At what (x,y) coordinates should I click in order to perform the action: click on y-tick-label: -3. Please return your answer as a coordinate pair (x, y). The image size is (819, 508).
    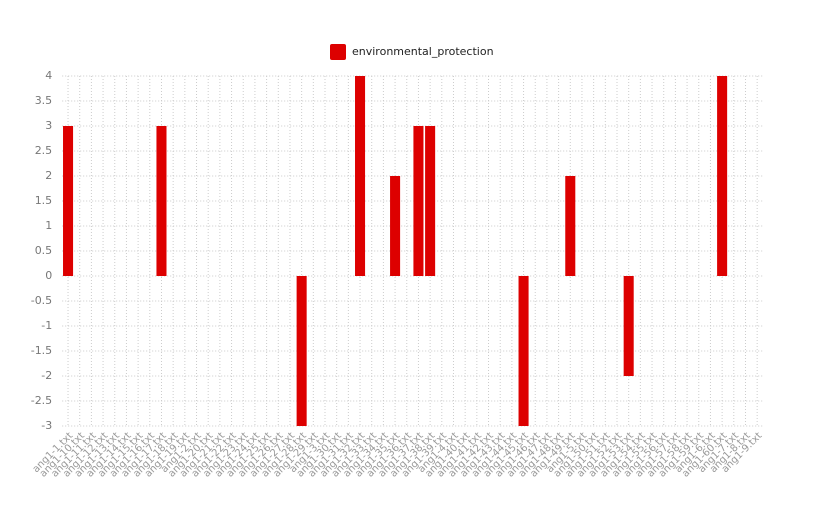
    Looking at the image, I should click on (46, 425).